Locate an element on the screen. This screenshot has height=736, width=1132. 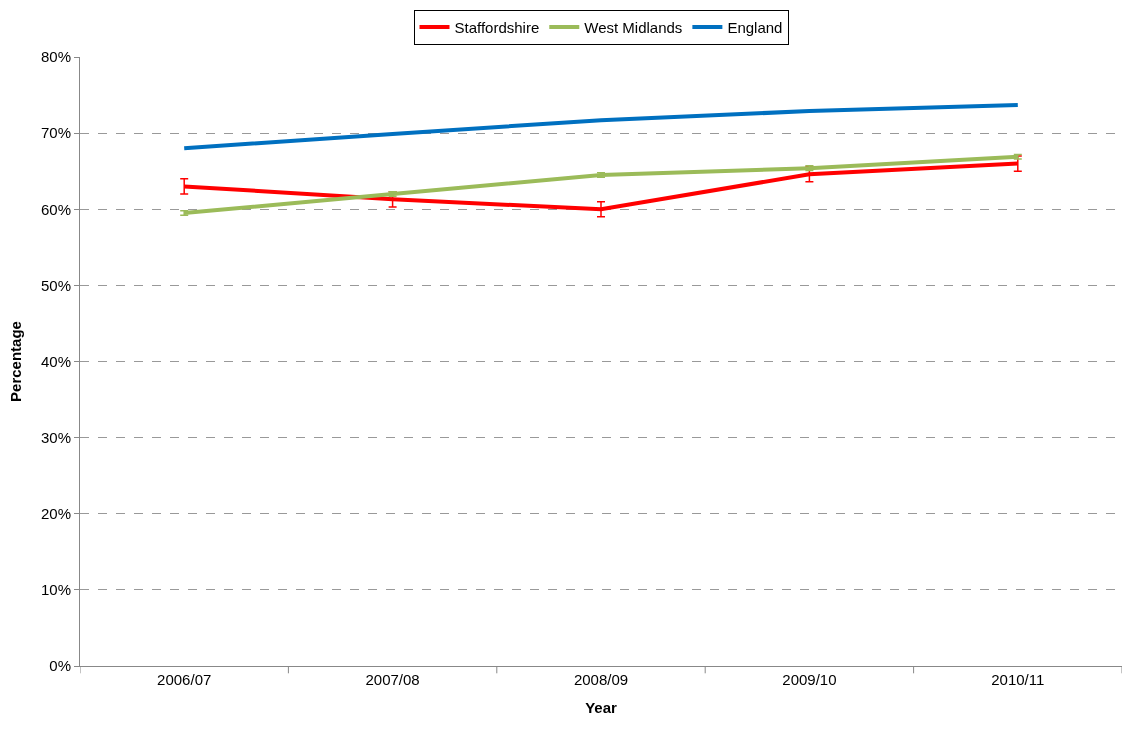
y-tick-label: 40% is located at coordinates (55, 361).